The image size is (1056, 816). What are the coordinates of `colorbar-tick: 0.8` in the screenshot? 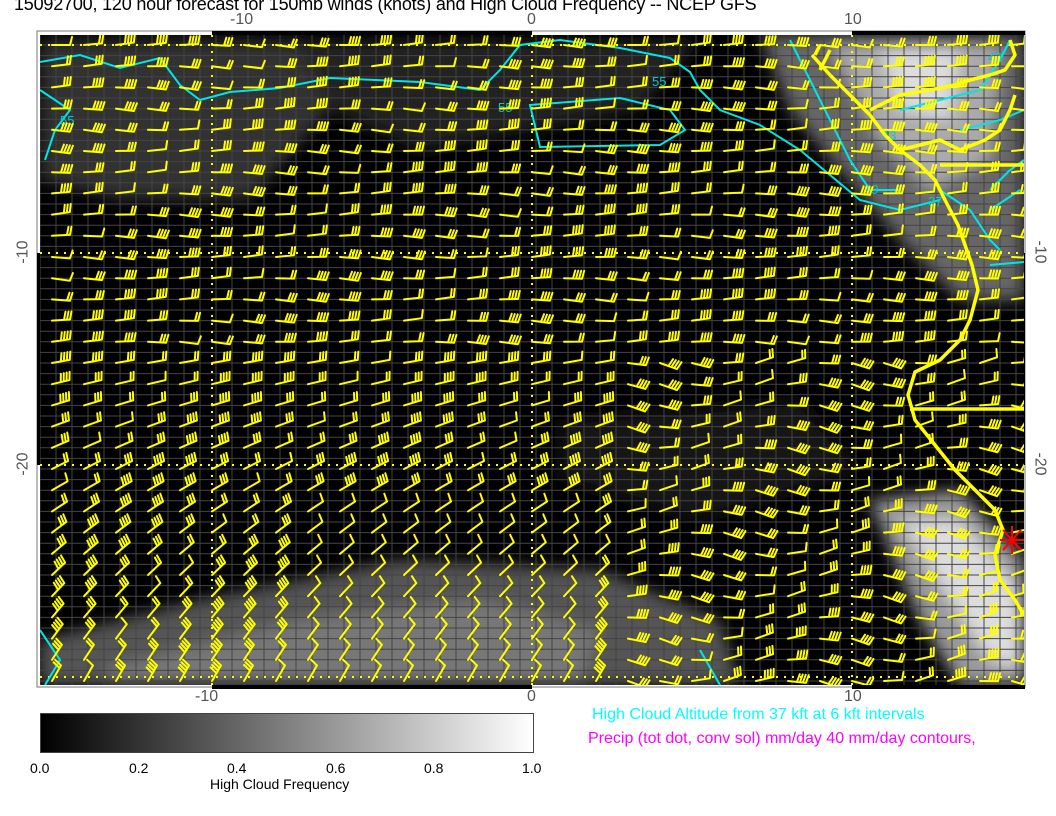 It's located at (434, 768).